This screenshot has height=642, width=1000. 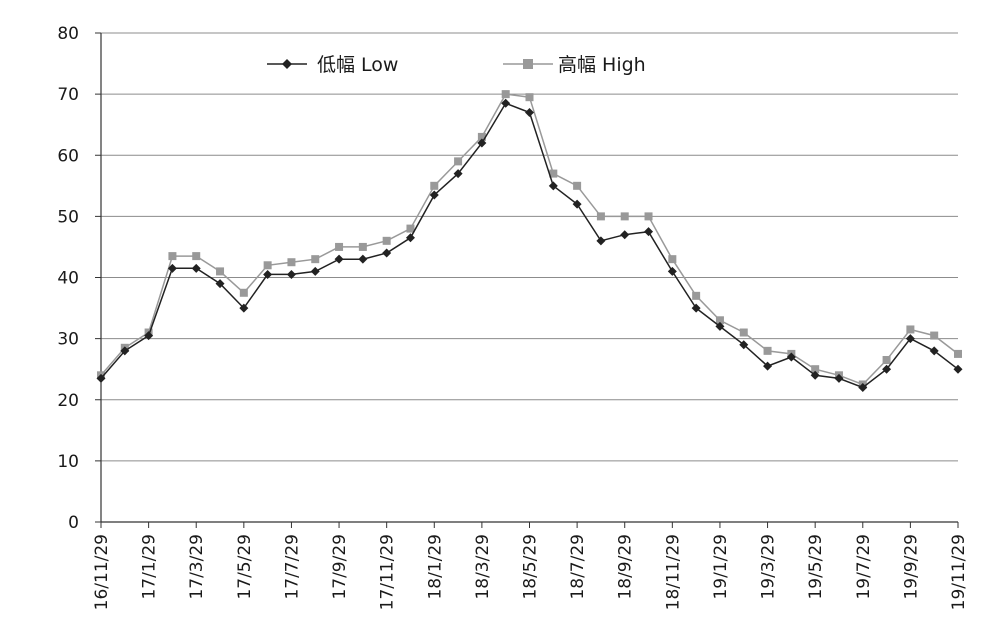 What do you see at coordinates (340, 567) in the screenshot?
I see `x-tick-label: 17/9/29` at bounding box center [340, 567].